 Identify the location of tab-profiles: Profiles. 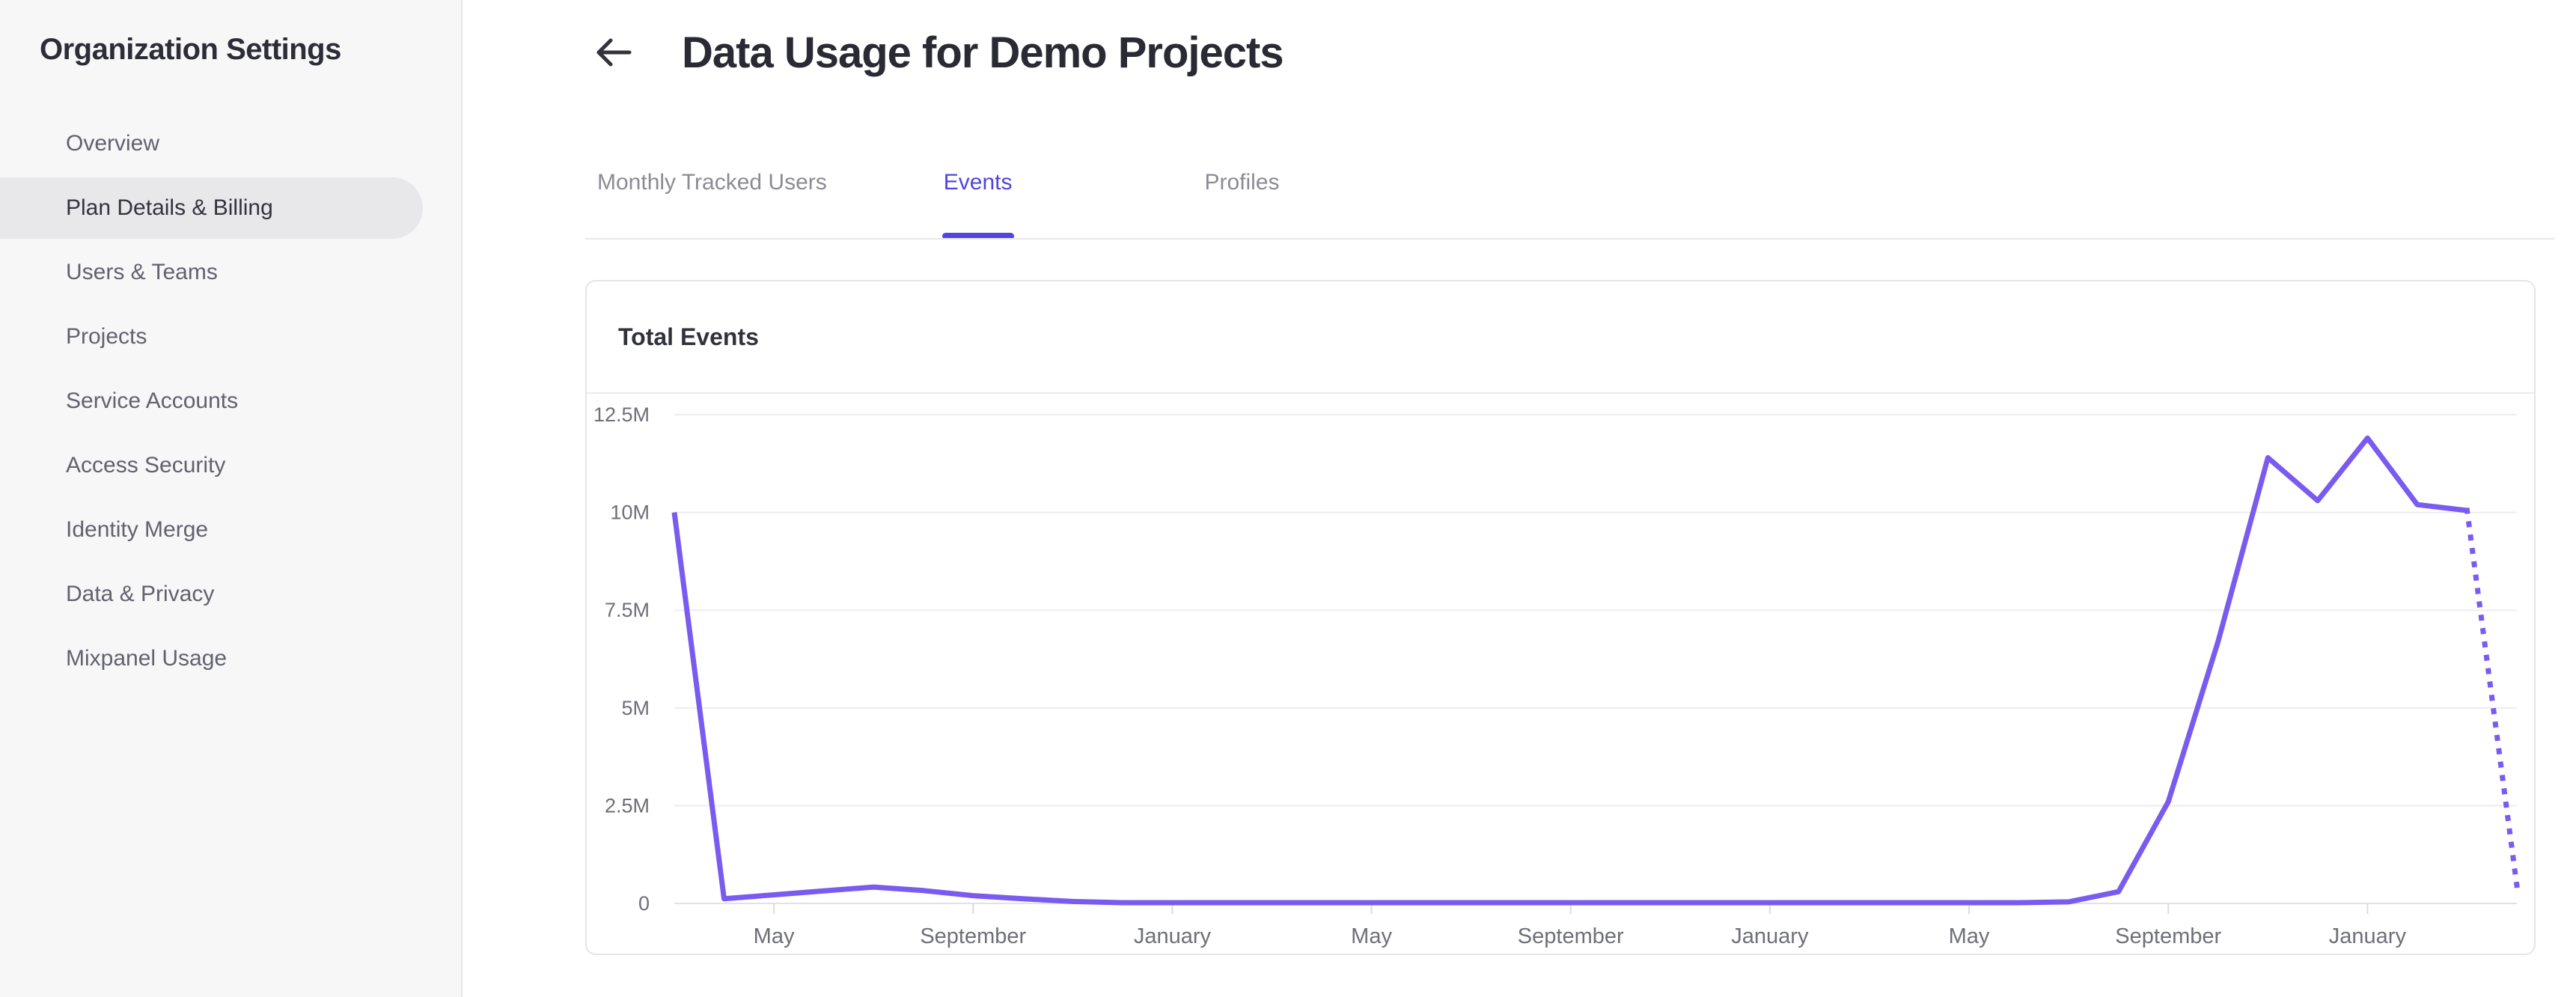
(1242, 182).